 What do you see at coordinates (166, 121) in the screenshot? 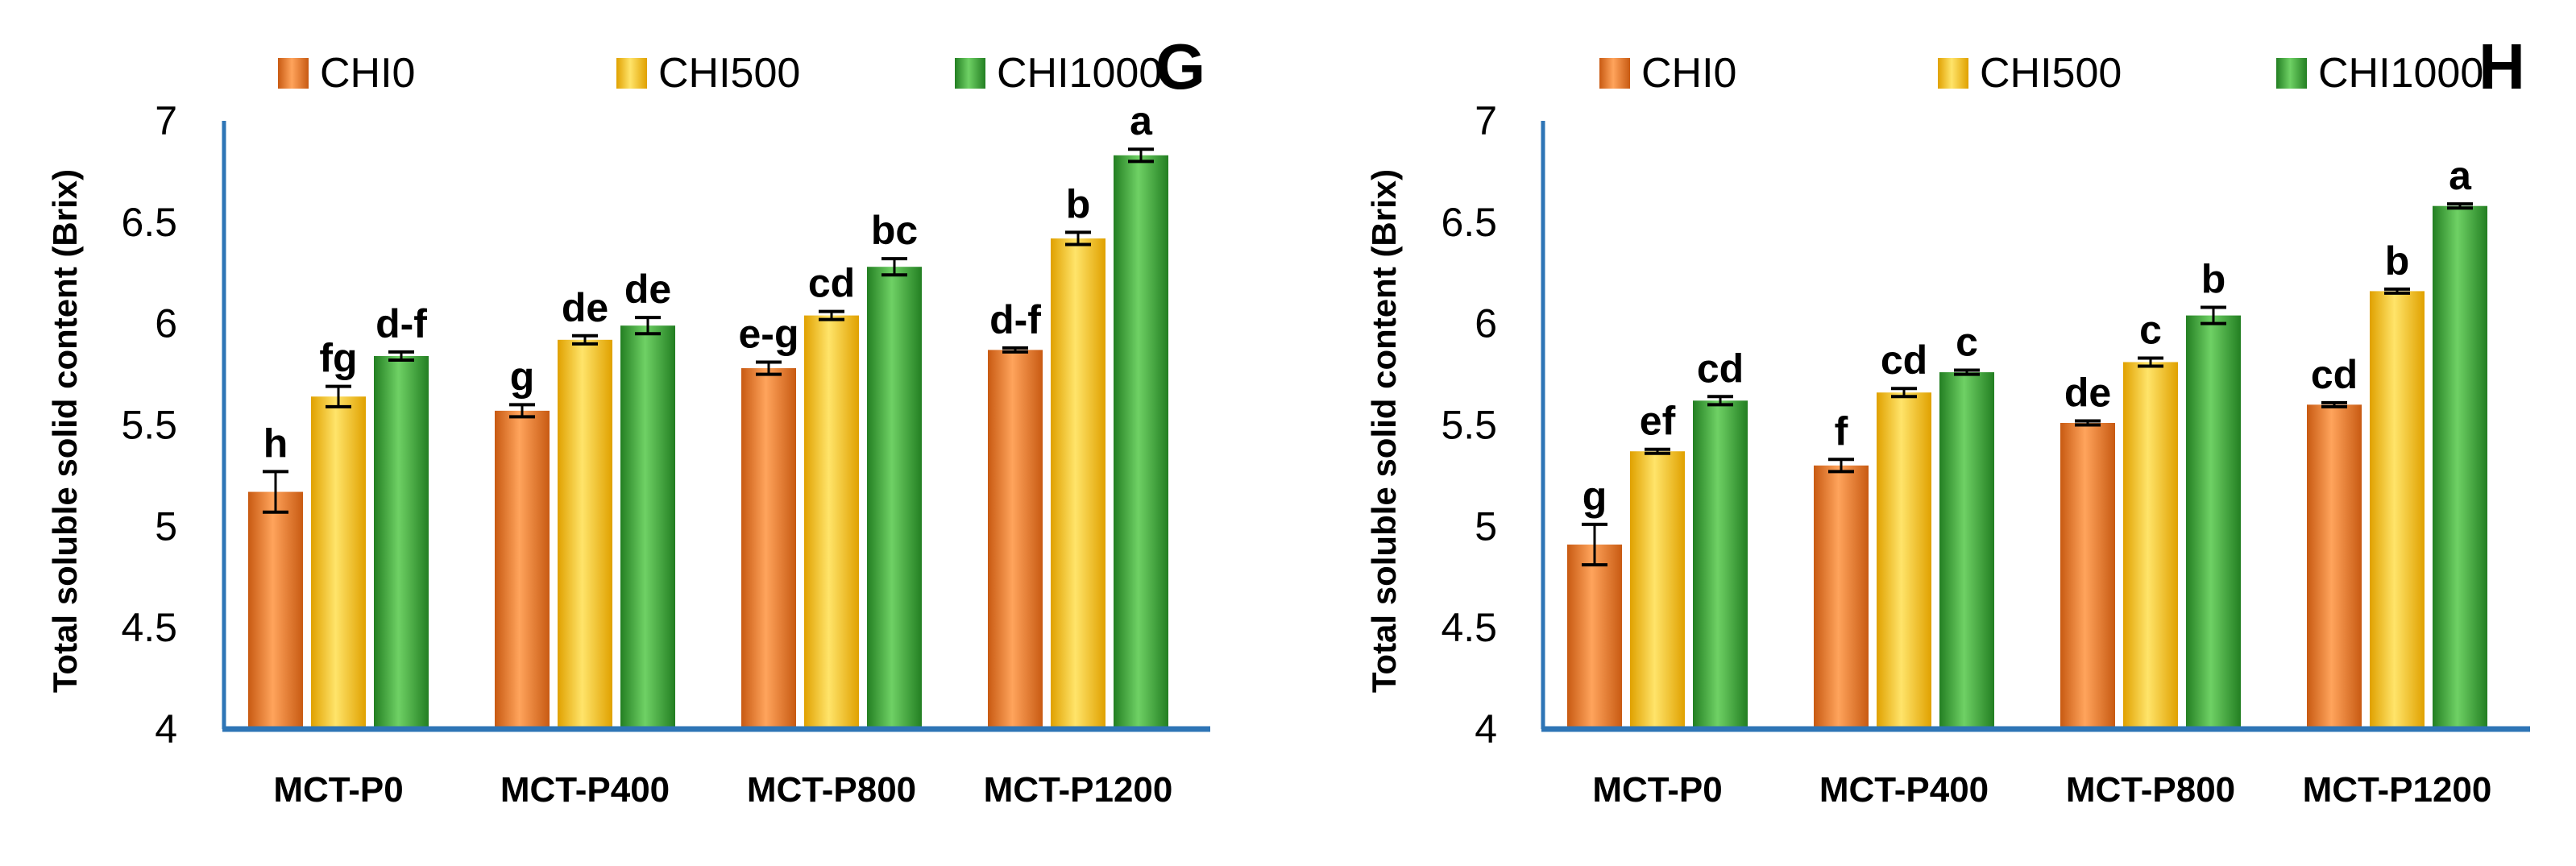
I see `y-tick-label: 7` at bounding box center [166, 121].